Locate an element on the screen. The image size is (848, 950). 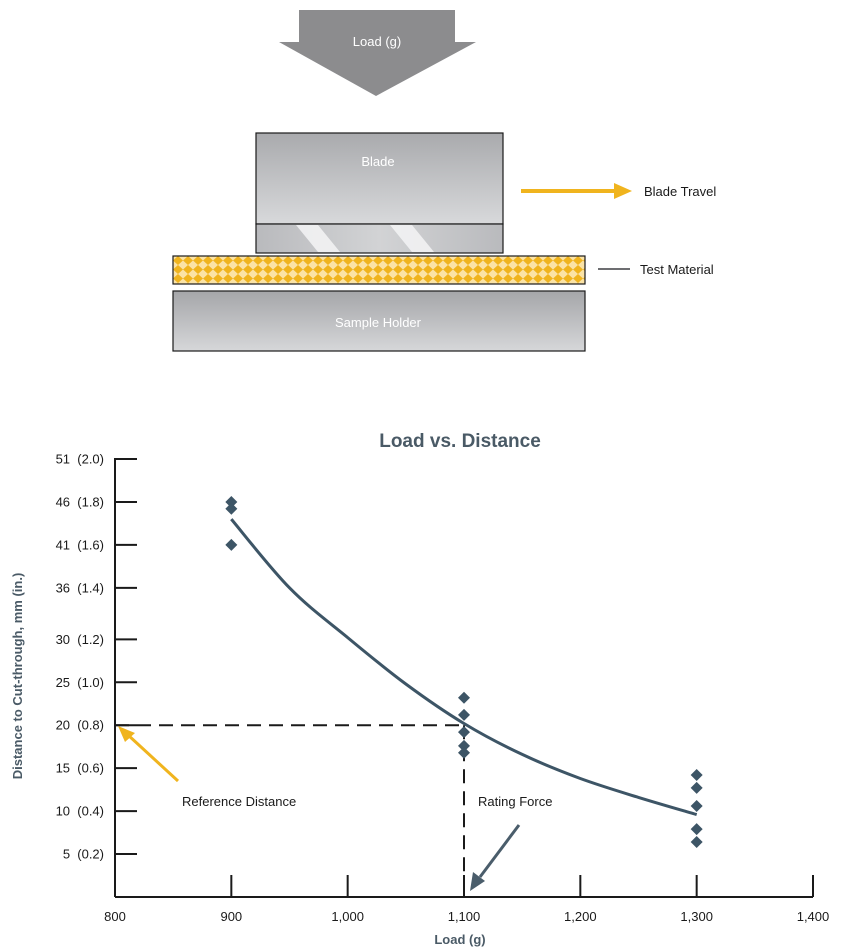
blade-label: Blade is located at coordinates (377, 161).